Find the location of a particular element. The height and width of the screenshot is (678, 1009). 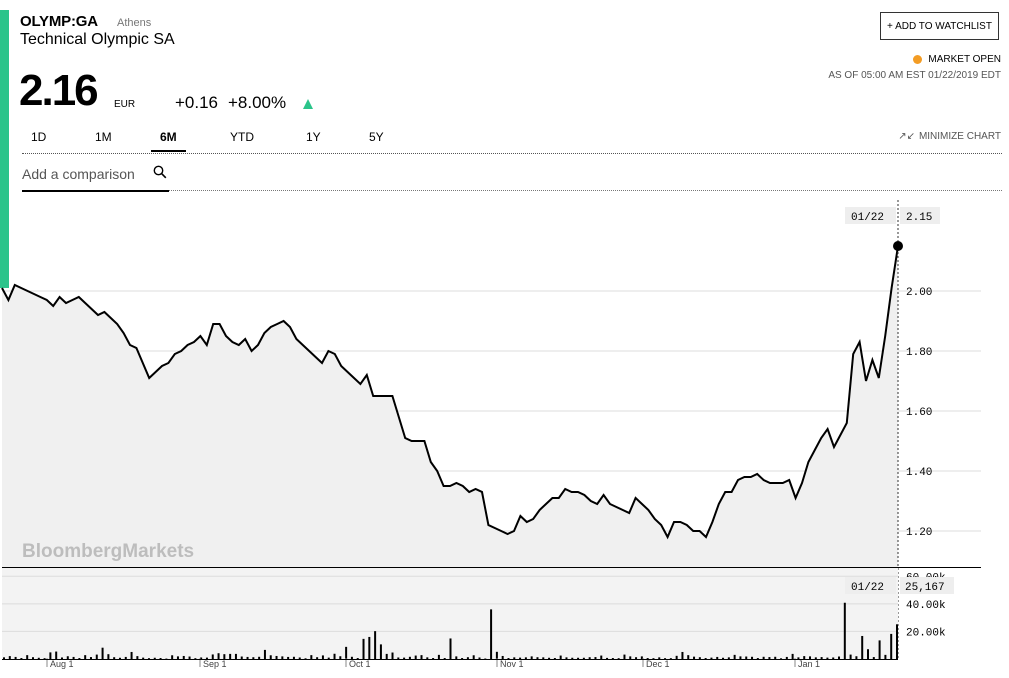

comparison-input is located at coordinates (84, 174).